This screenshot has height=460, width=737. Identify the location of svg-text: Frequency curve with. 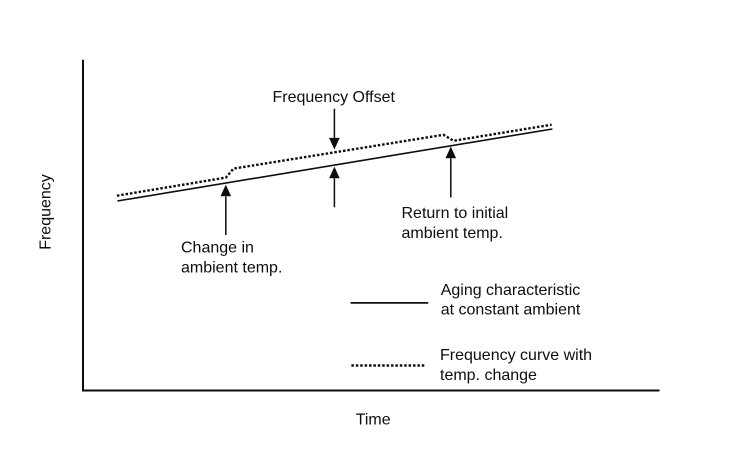
(516, 355).